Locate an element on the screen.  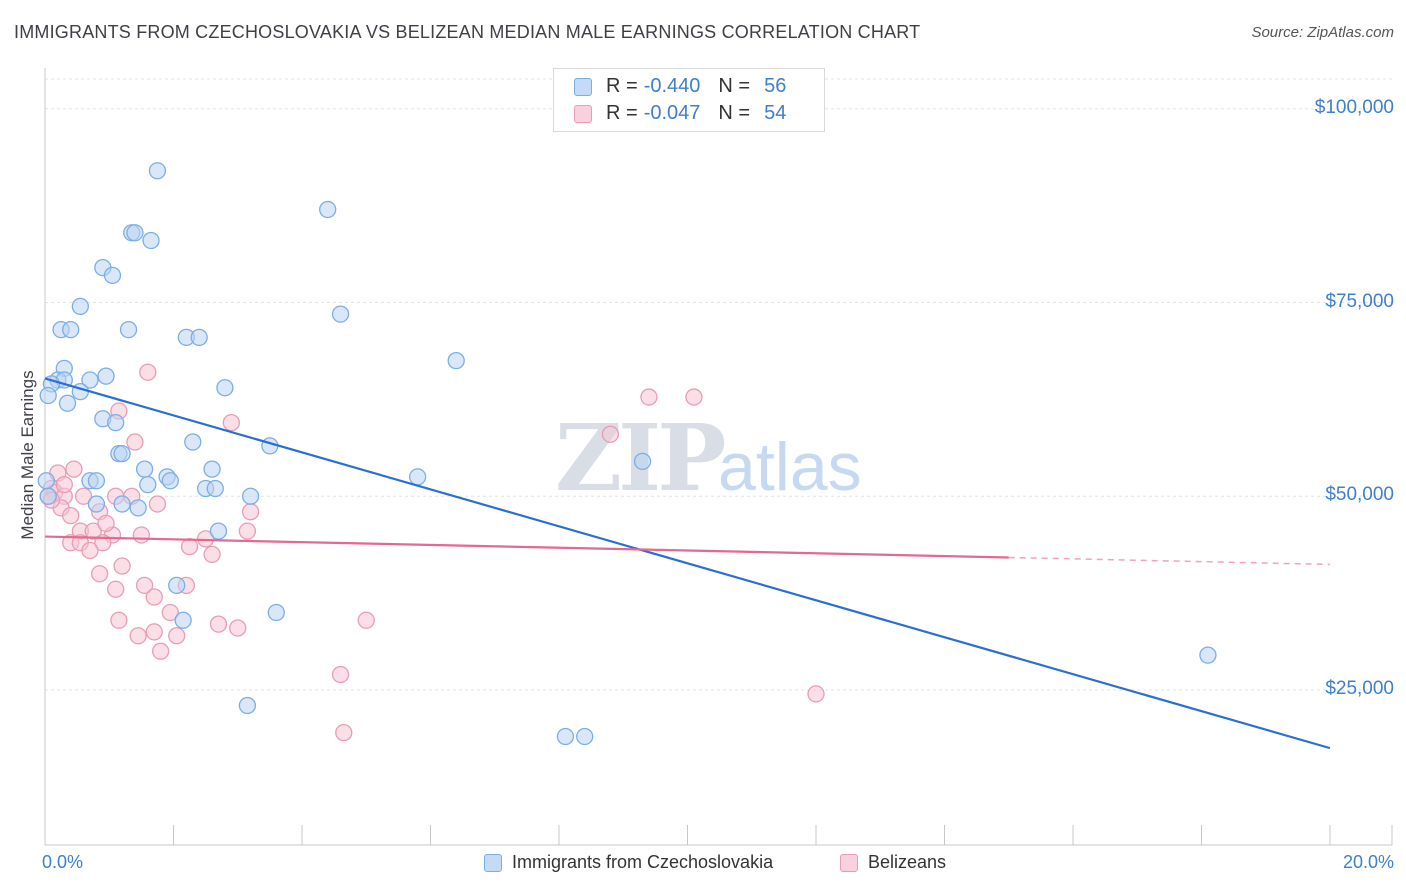
legend-row-belizeans: R = -0.047 N = 54 is located at coordinates (680, 113).